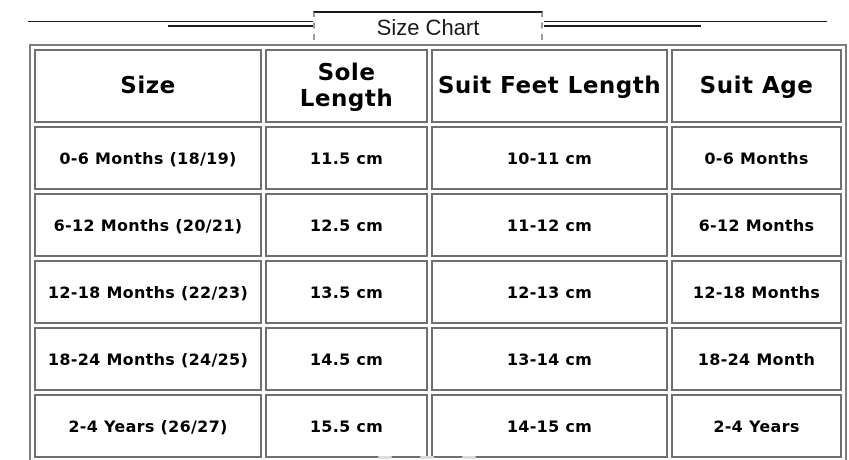 This screenshot has height=460, width=849. Describe the element at coordinates (756, 359) in the screenshot. I see `table-cell: 18-24 Month` at that location.